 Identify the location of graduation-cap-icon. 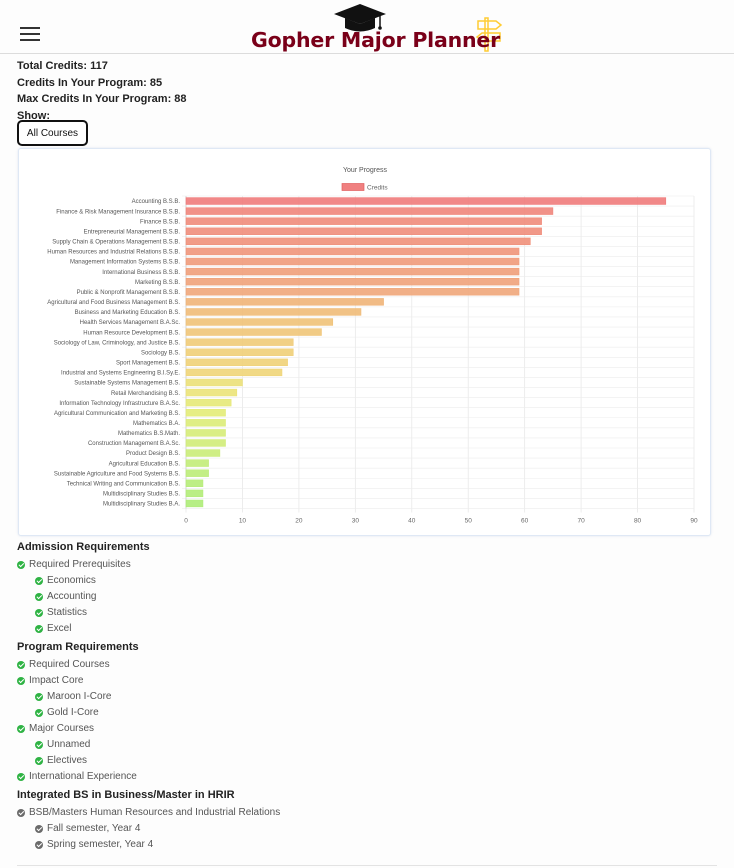
(360, 18).